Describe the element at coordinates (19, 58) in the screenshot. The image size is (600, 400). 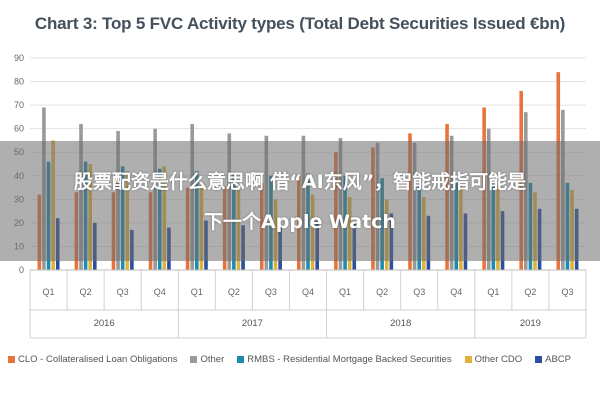
I see `y-tick-label: 90` at that location.